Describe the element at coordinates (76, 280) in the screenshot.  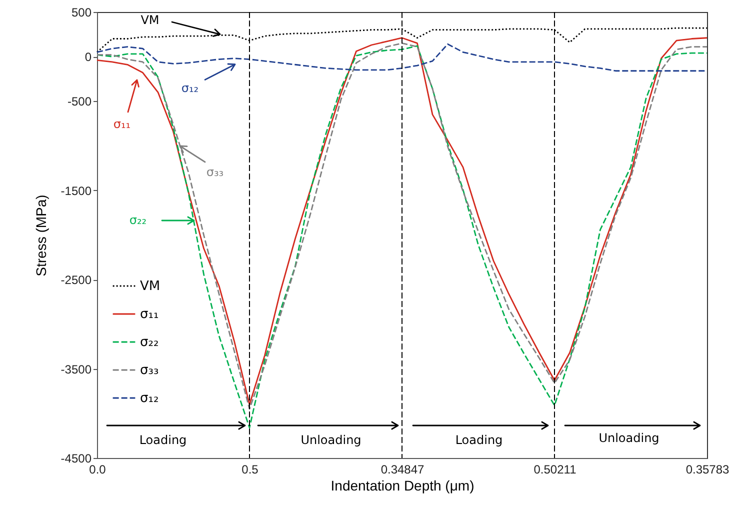
I see `y-tick-label: -2500` at that location.